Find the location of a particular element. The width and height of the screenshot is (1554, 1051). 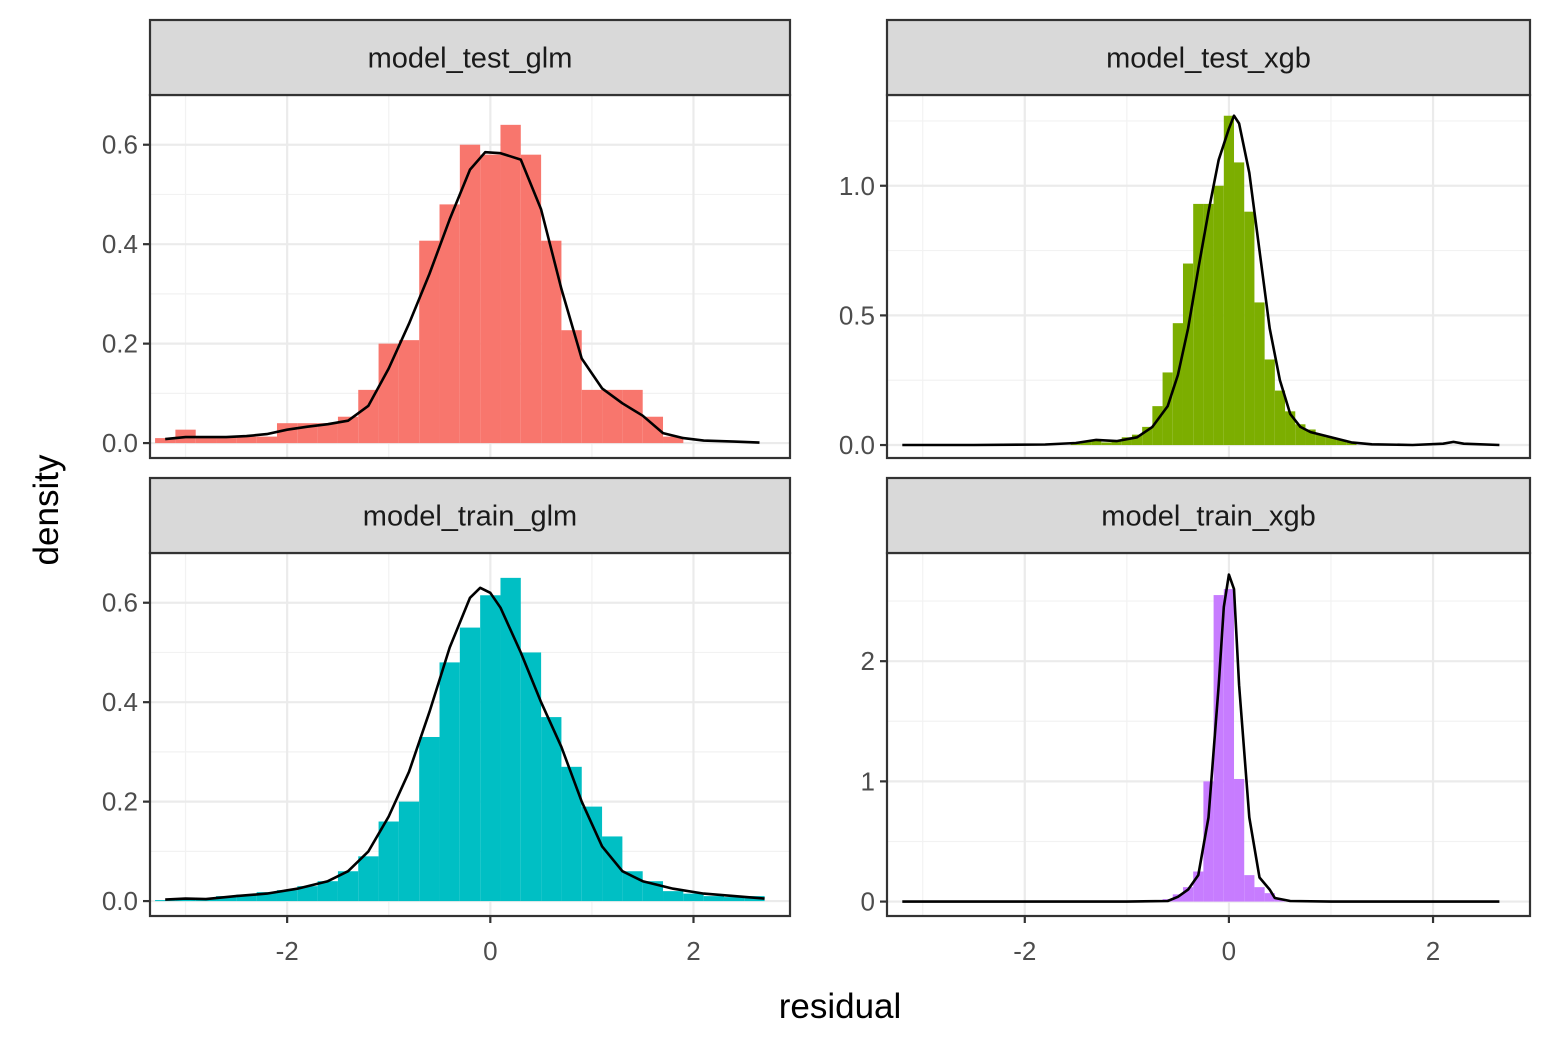

facet-strip-label: model_train_xgb is located at coordinates (1208, 517).